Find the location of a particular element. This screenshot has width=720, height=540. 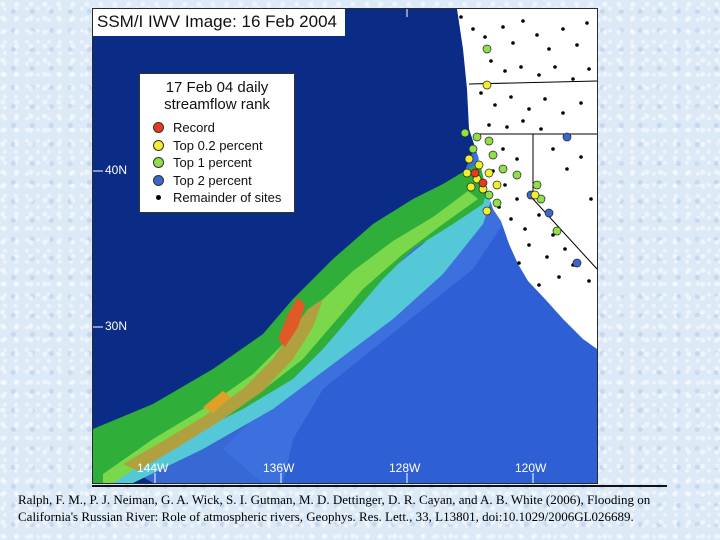

land-mass is located at coordinates (527, 179).